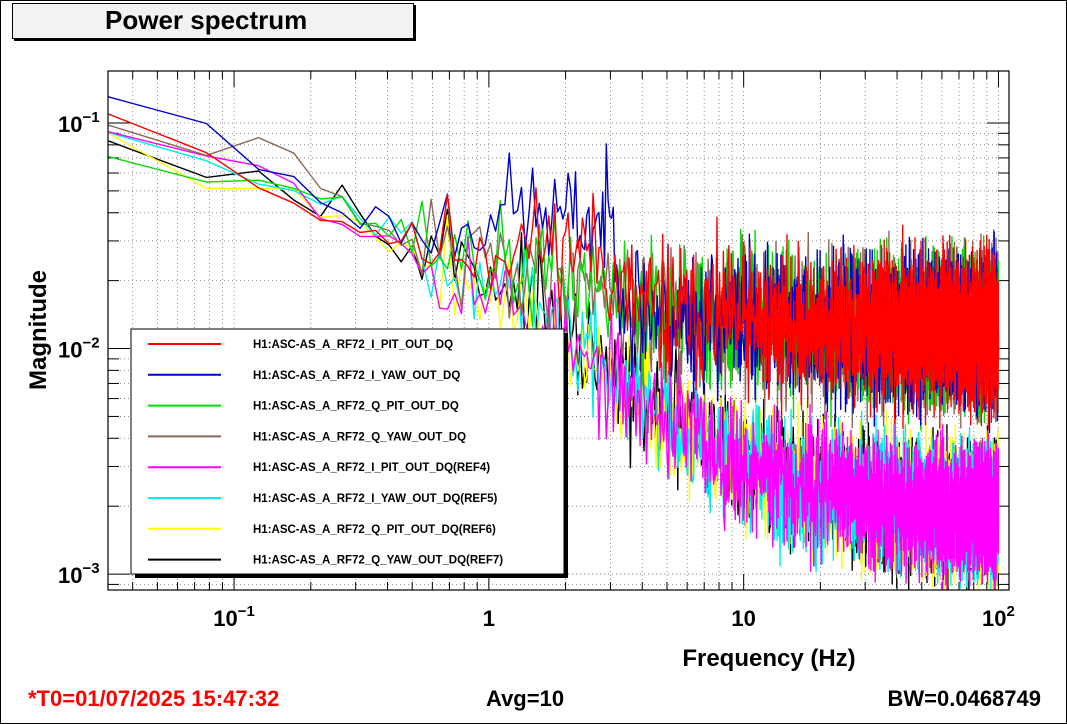  I want to click on x-tick-exponent: −1, so click(246, 611).